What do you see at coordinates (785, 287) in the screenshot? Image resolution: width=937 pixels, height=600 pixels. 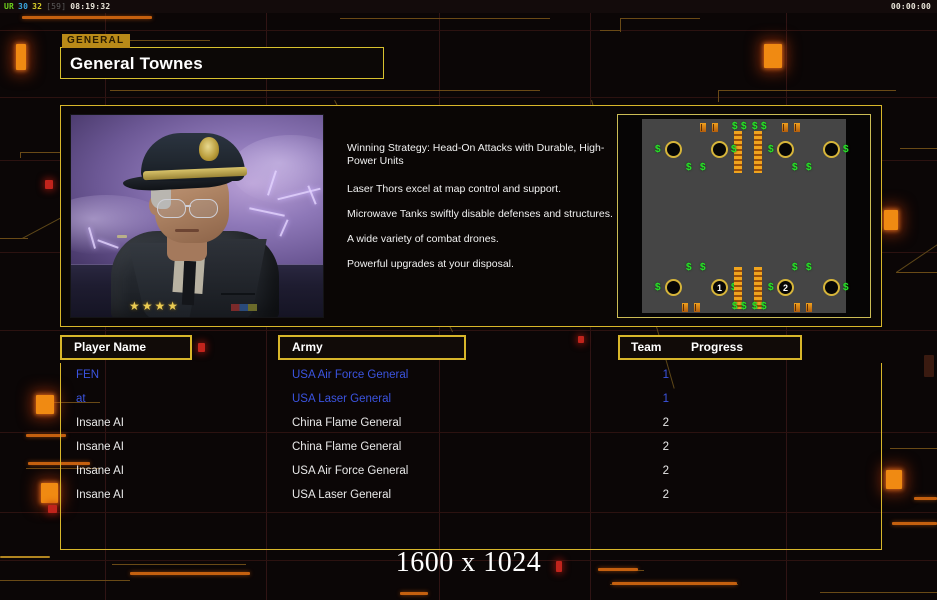 I see `start-position-2: 2` at bounding box center [785, 287].